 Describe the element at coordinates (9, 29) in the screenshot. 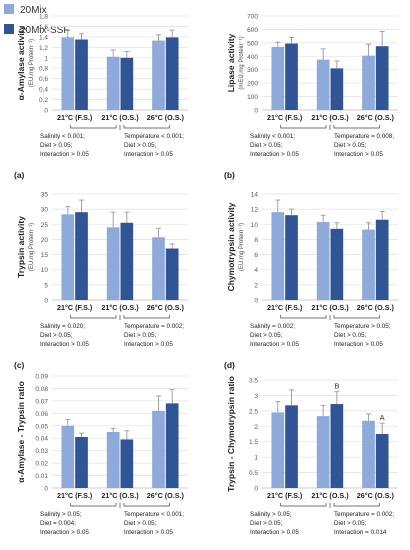

I see `legend-swatch` at that location.